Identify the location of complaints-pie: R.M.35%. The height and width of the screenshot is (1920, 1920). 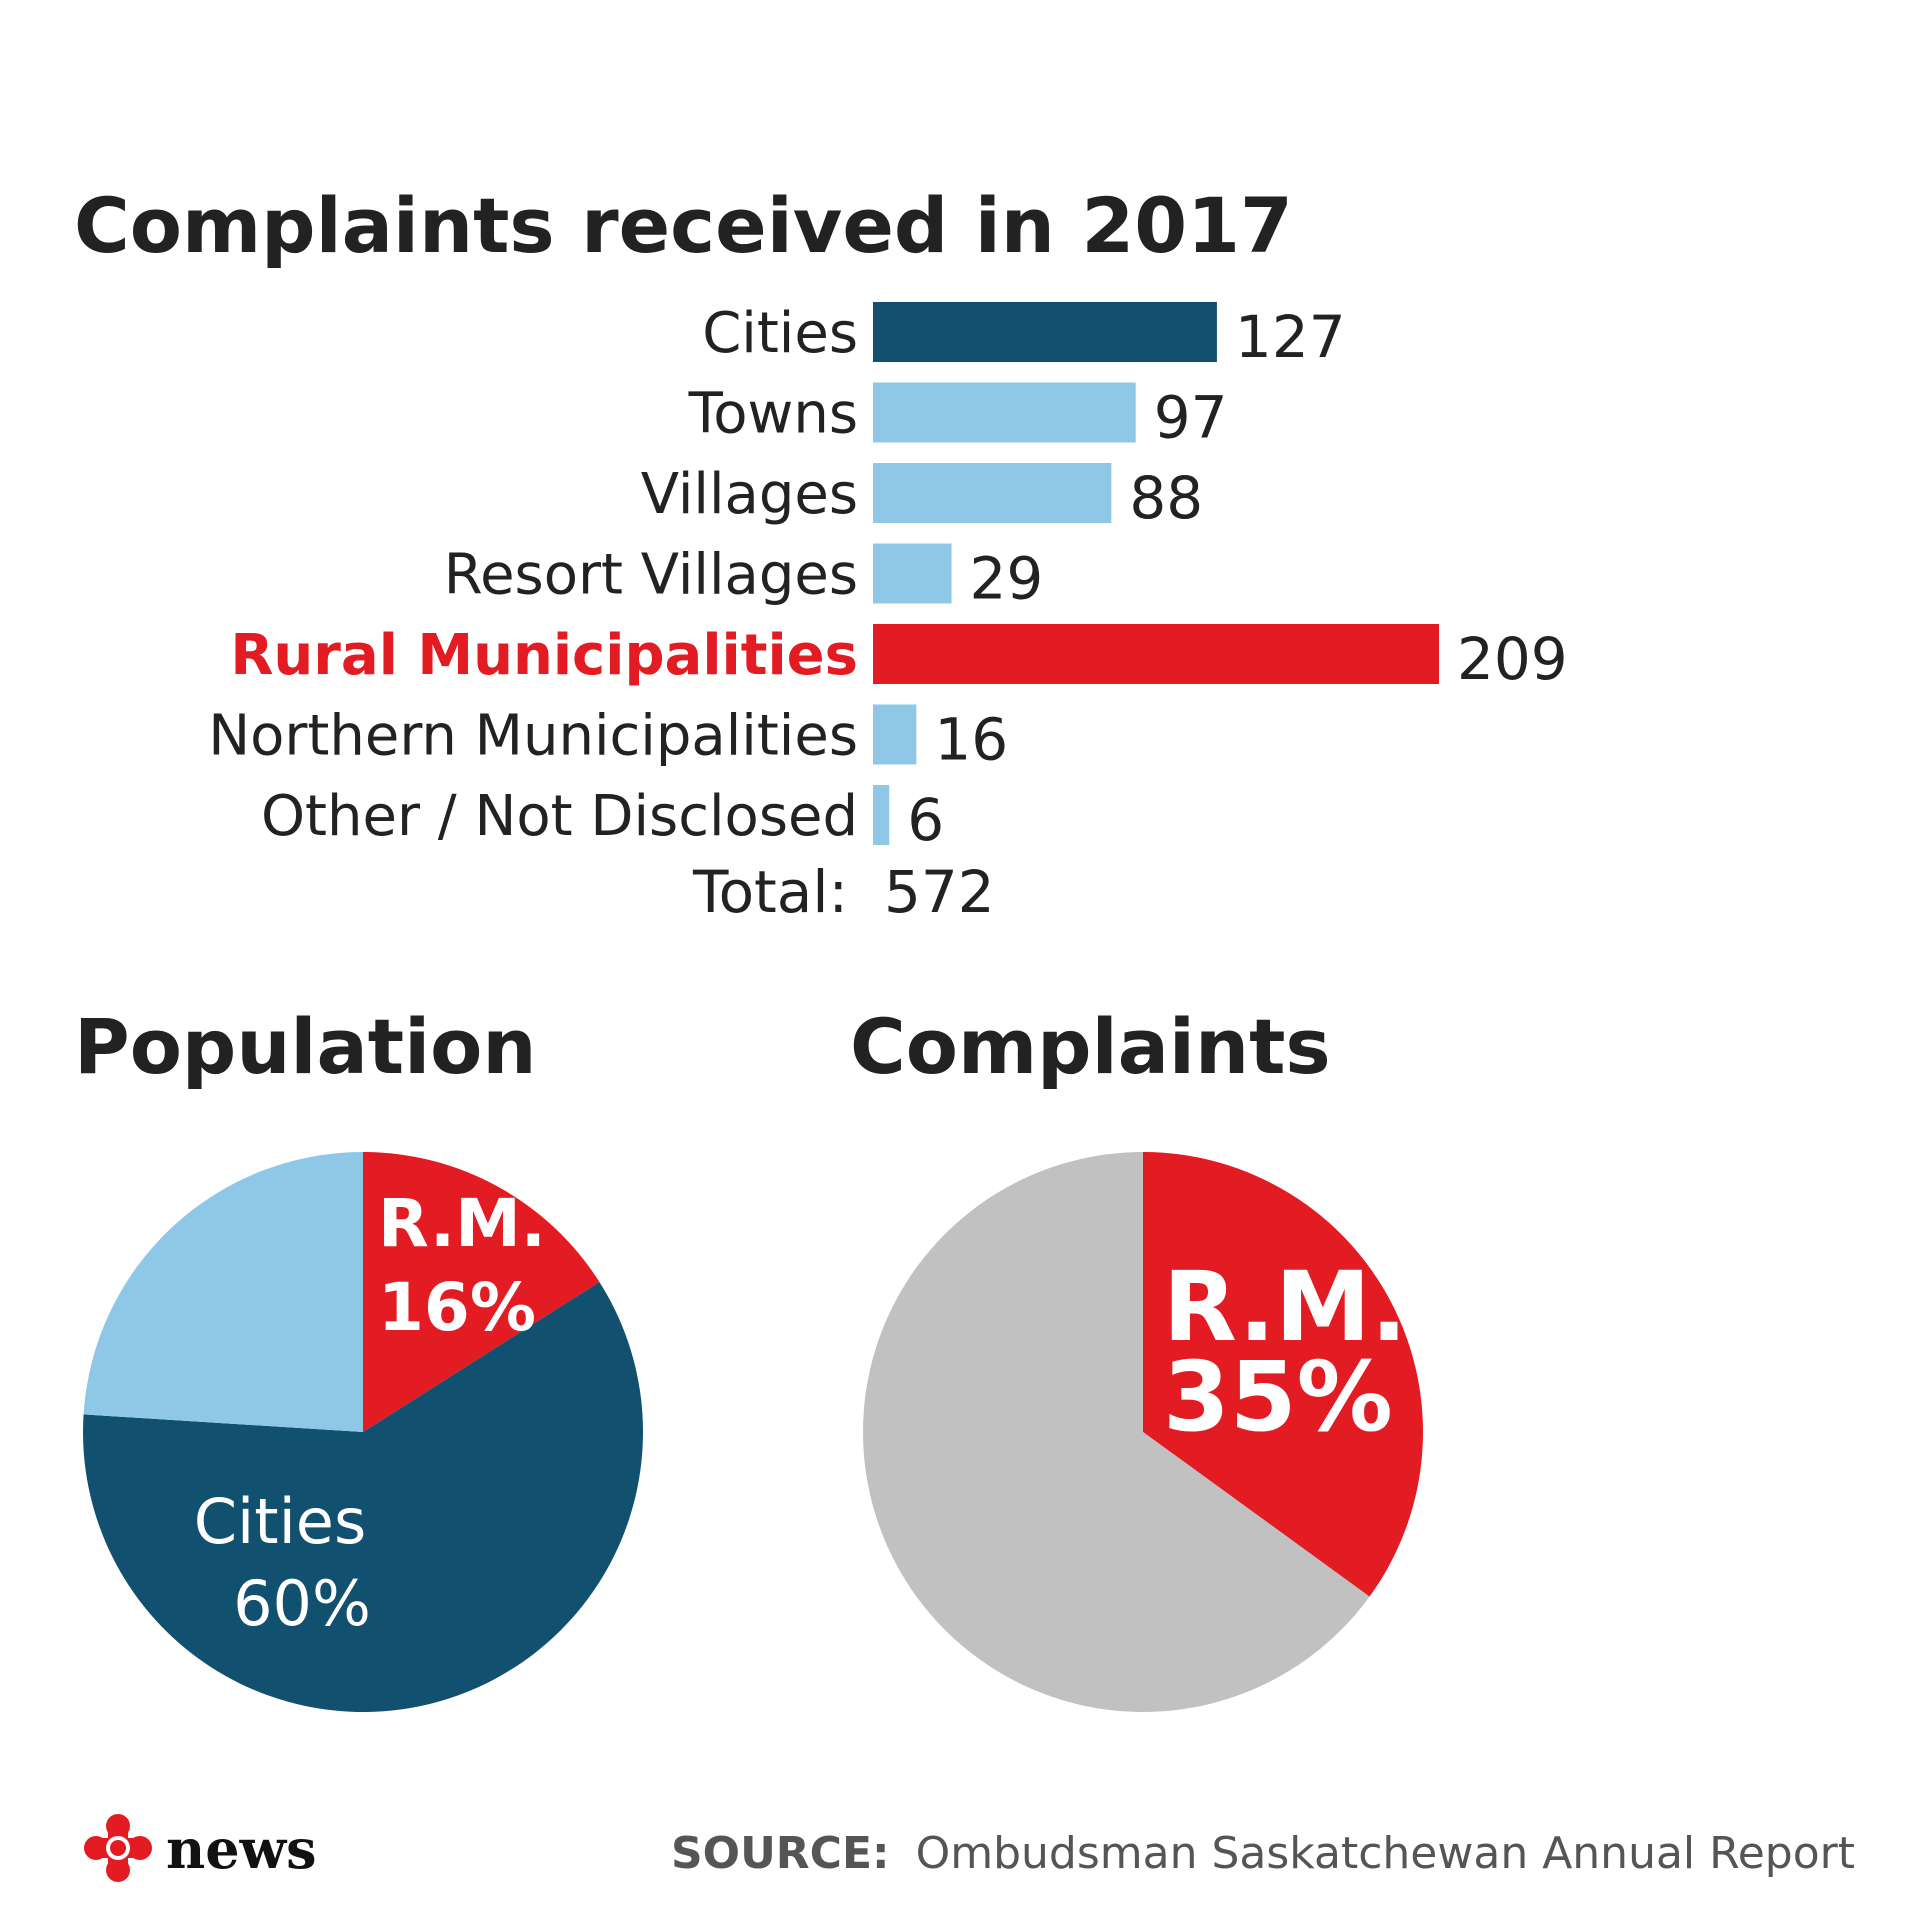
(1143, 1432).